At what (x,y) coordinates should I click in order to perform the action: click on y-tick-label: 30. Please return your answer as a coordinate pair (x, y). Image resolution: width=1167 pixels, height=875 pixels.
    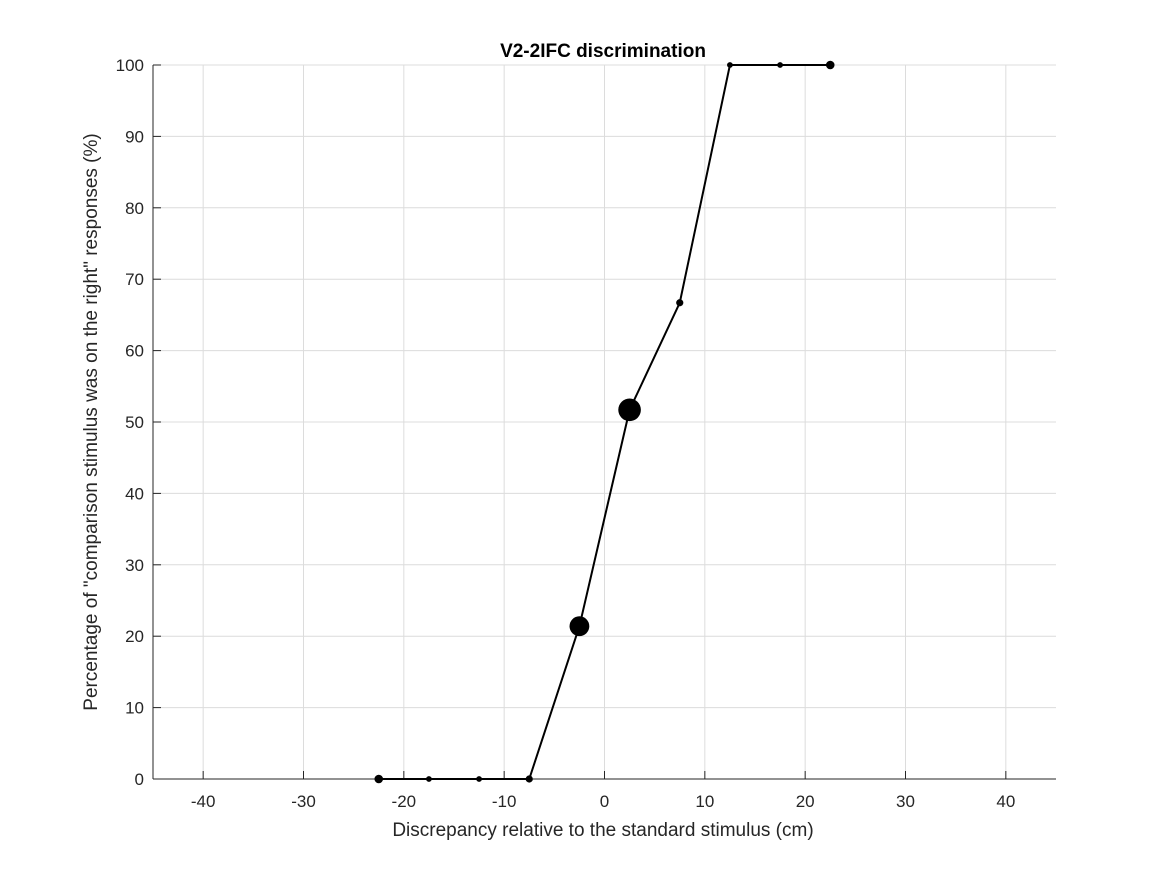
    Looking at the image, I should click on (134, 565).